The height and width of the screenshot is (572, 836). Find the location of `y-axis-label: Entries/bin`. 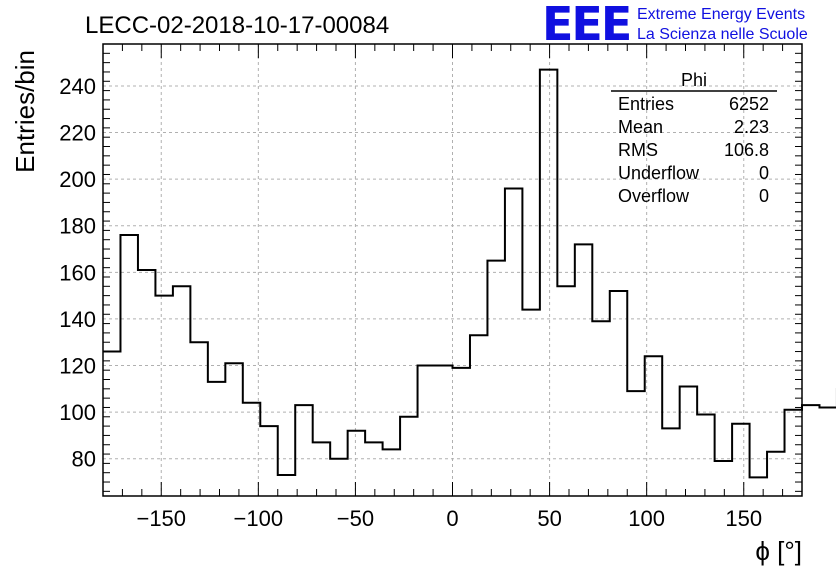

y-axis-label: Entries/bin is located at coordinates (25, 111).